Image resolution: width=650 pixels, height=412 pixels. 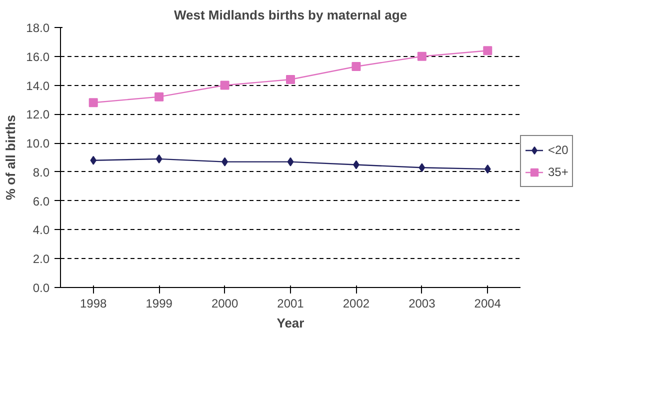 What do you see at coordinates (41, 201) in the screenshot?
I see `y-tick-label: 6.0` at bounding box center [41, 201].